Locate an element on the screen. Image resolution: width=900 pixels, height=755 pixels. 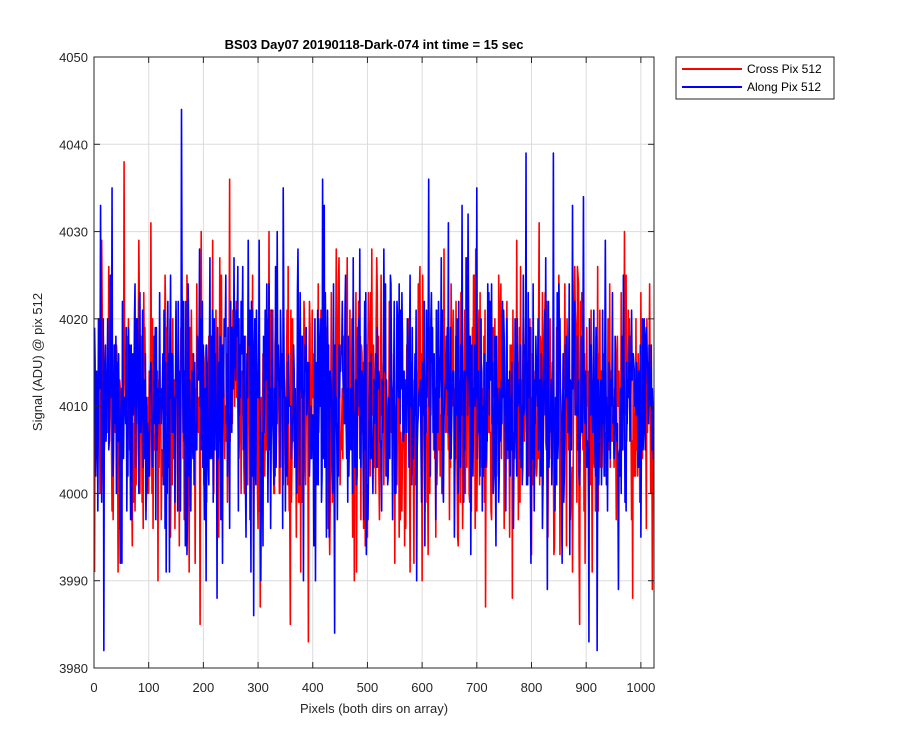
x-axis-label: Pixels (both dirs on array) is located at coordinates (374, 708).